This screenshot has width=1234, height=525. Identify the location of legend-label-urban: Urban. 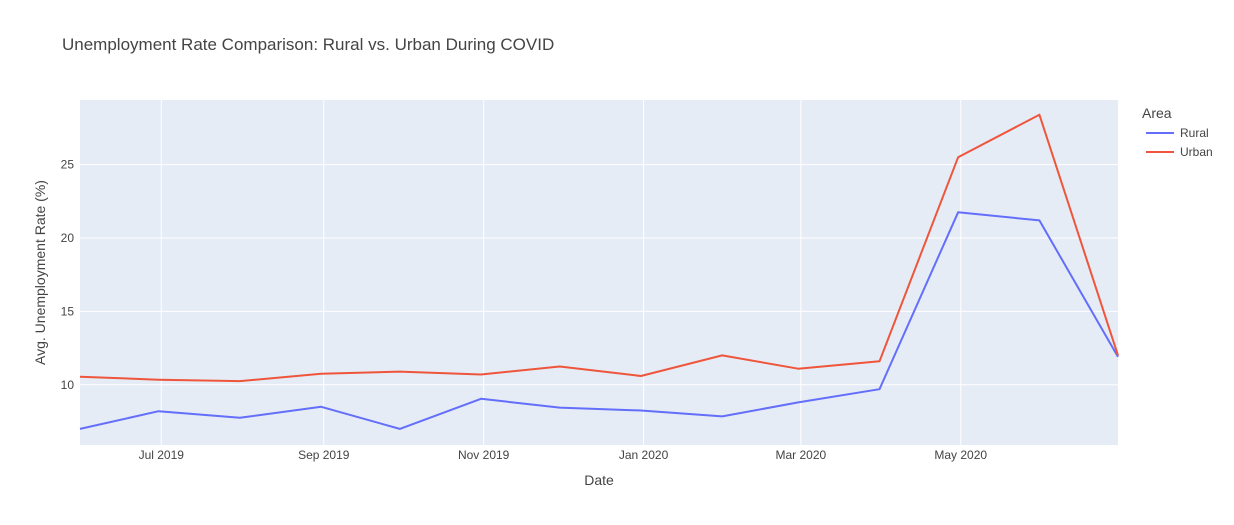
(1196, 152).